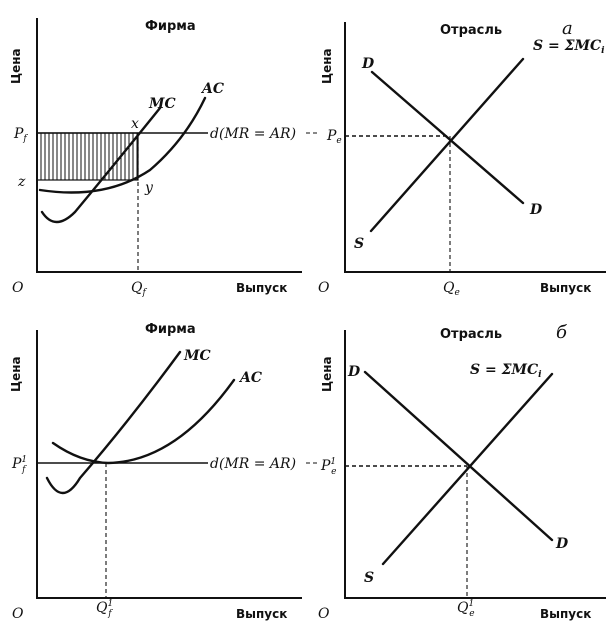  What do you see at coordinates (20, 135) in the screenshot?
I see `panel-a-pf-label: Pf` at bounding box center [20, 135].